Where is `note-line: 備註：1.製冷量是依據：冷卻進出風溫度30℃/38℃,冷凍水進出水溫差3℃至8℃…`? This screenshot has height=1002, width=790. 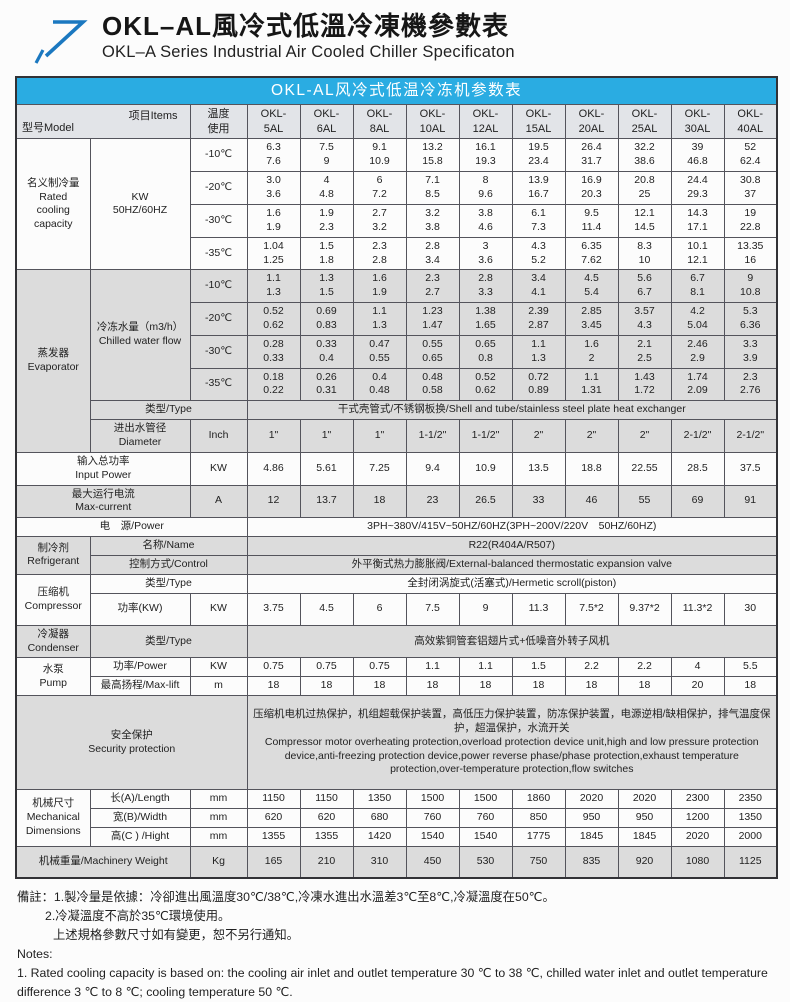
note-line: 備註：1.製冷量是依據：冷卻進出風溫度30℃/38℃,冷凍水進出水溫差3℃至8℃… is located at coordinates (286, 897).